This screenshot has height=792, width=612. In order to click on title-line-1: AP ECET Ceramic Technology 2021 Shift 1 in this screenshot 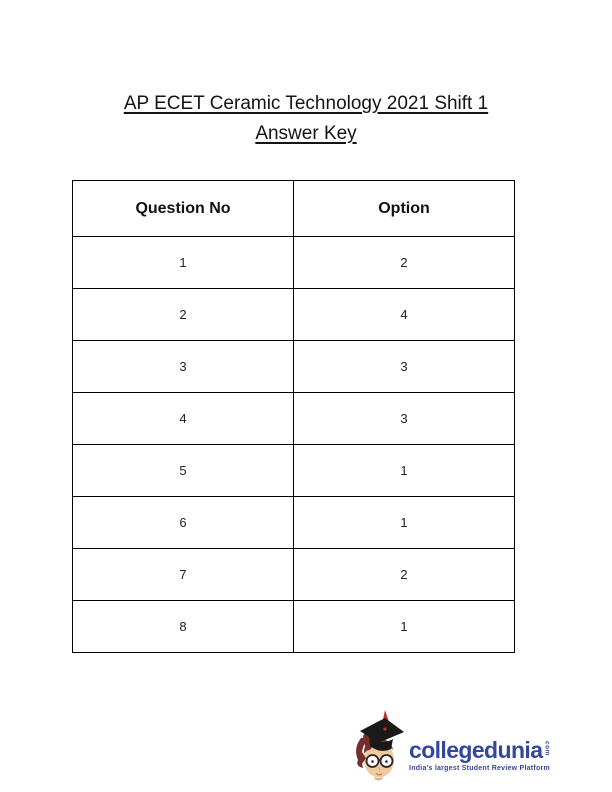, I will do `click(306, 103)`.